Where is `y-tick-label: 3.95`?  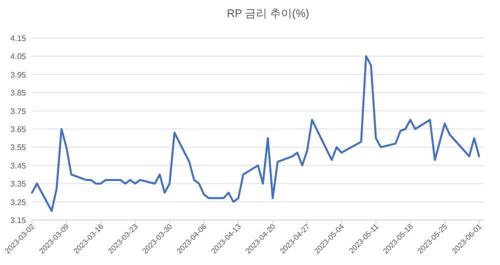
y-tick-label: 3.95 is located at coordinates (18, 75).